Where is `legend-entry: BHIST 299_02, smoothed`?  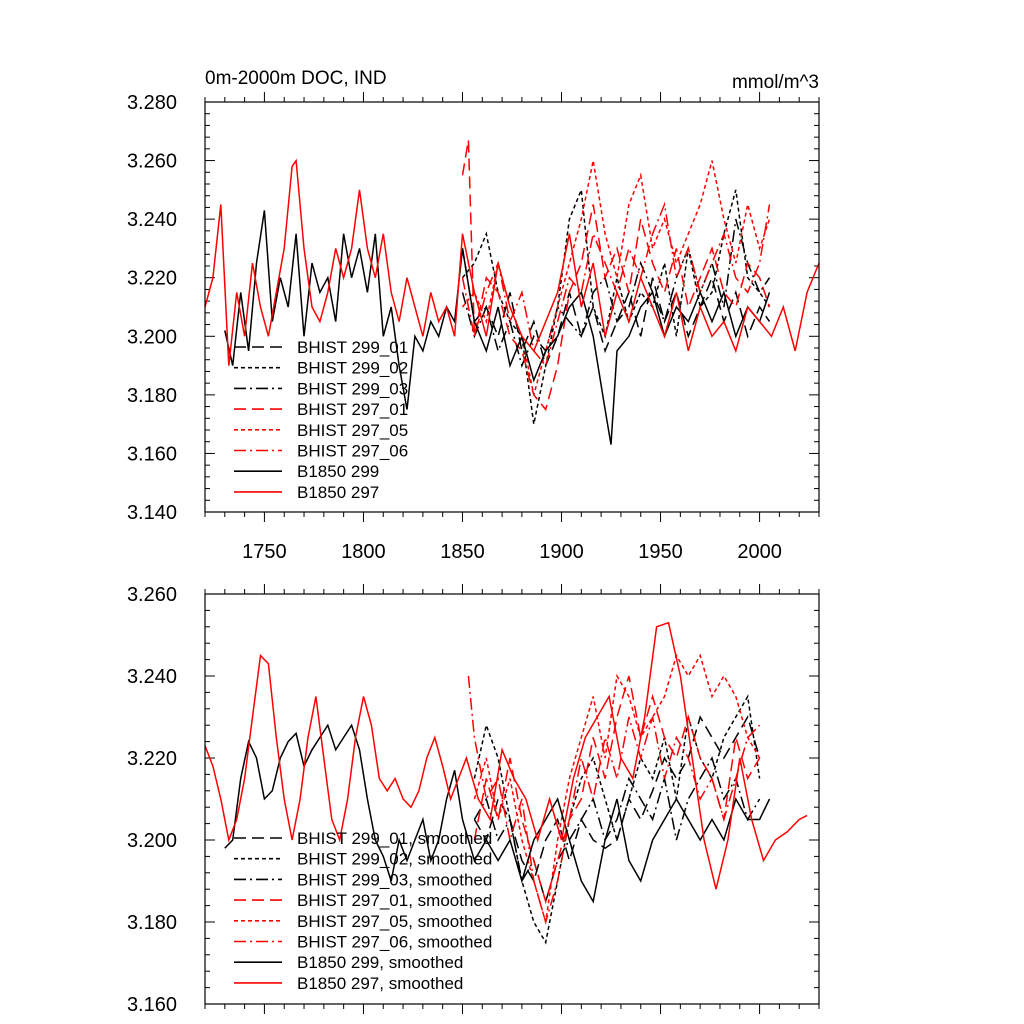 legend-entry: BHIST 299_02, smoothed is located at coordinates (394, 859).